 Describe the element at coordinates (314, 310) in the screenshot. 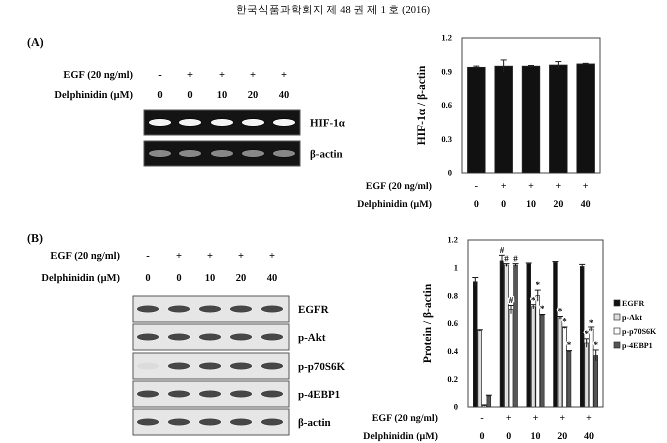

I see `text: EGFR` at that location.